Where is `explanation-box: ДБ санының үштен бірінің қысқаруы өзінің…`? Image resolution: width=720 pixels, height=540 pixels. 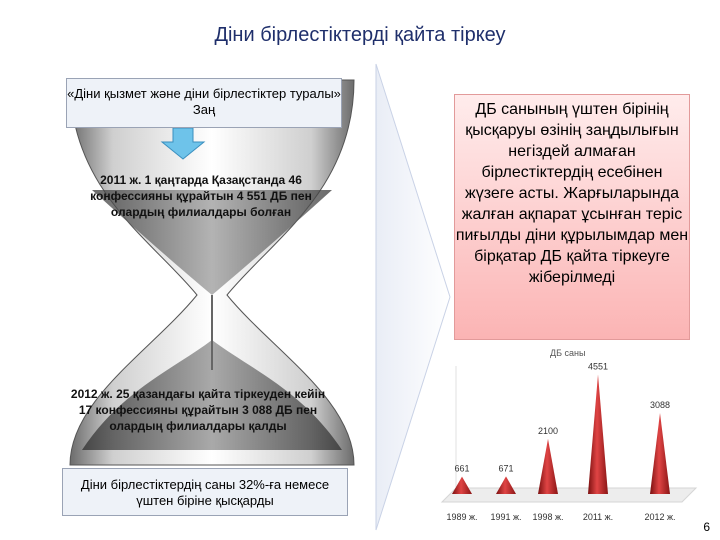
explanation-box: ДБ санының үштен бірінің қысқаруы өзінің… is located at coordinates (572, 217).